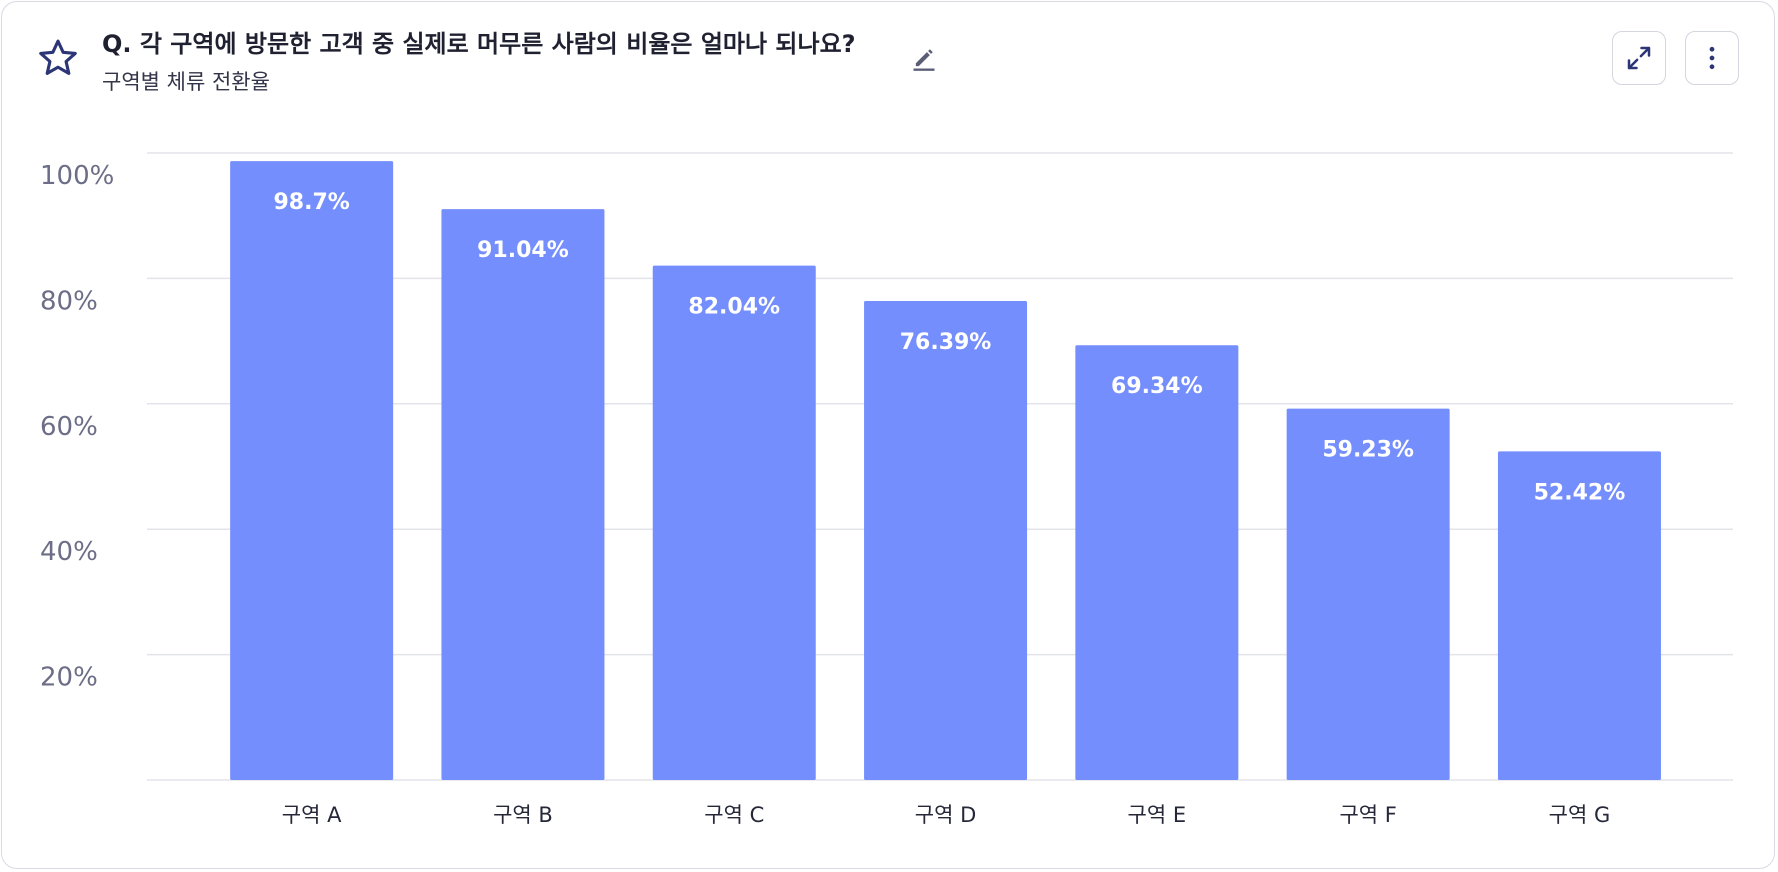 Image resolution: width=1778 pixels, height=872 pixels. Describe the element at coordinates (186, 82) in the screenshot. I see `chart-subtitle: 구역별 체류 전환율` at that location.